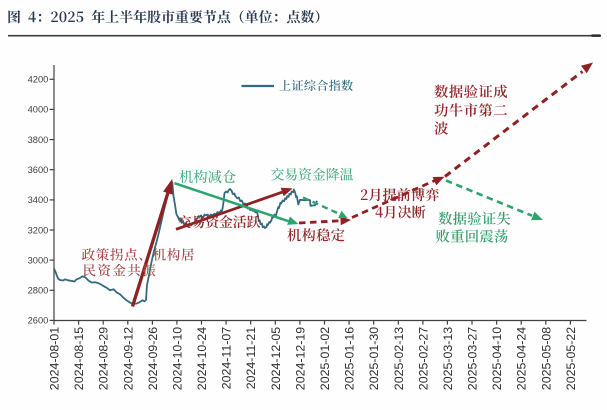  I want to click on svg-text: 2024-09-12, so click(128, 358).